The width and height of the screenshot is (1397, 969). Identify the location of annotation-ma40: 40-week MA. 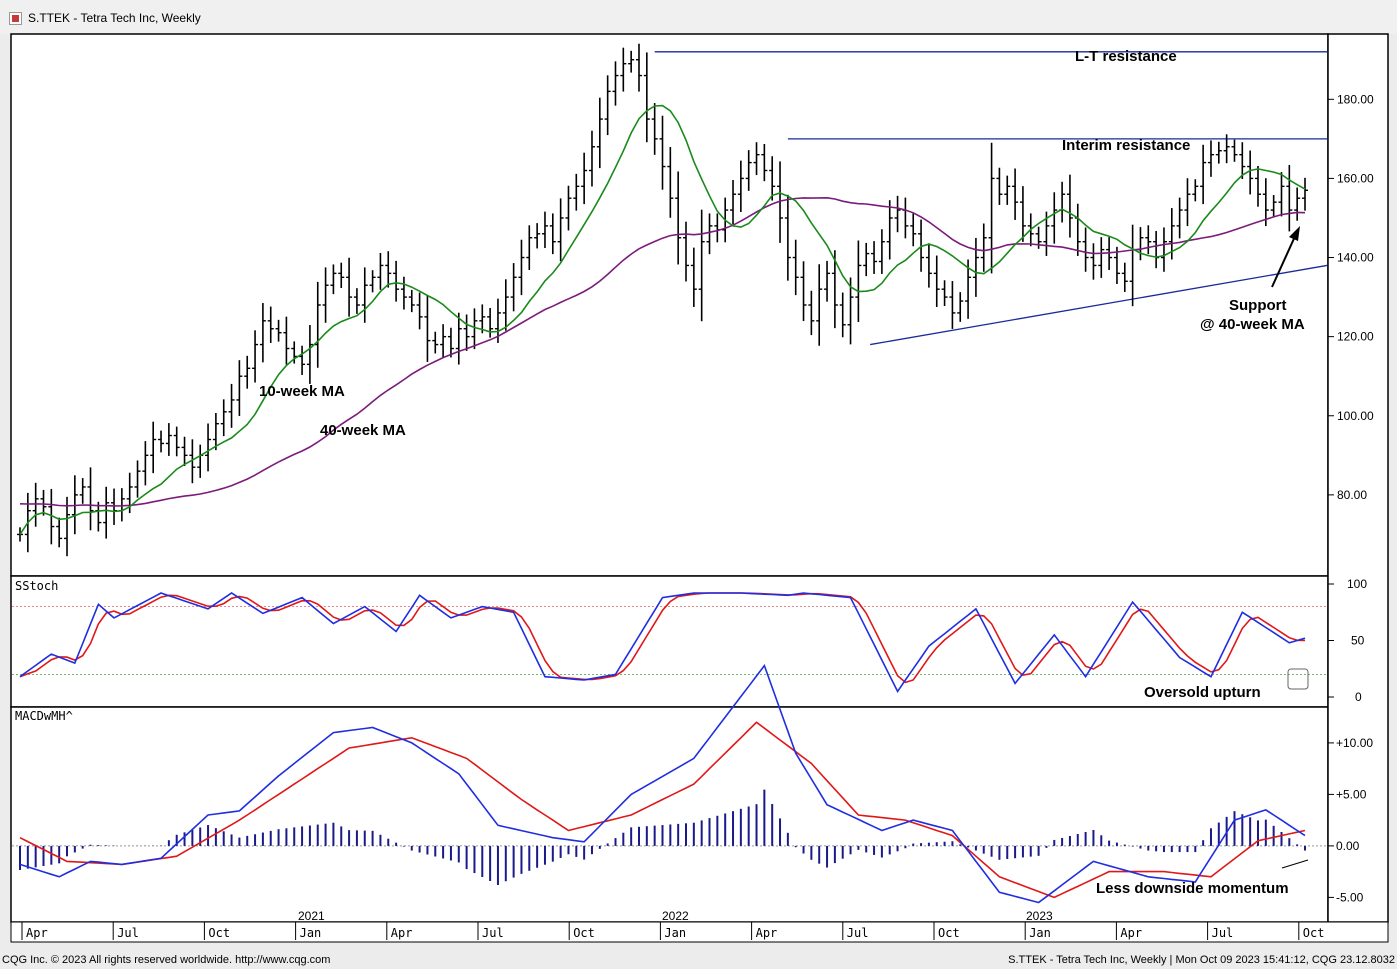
(363, 430).